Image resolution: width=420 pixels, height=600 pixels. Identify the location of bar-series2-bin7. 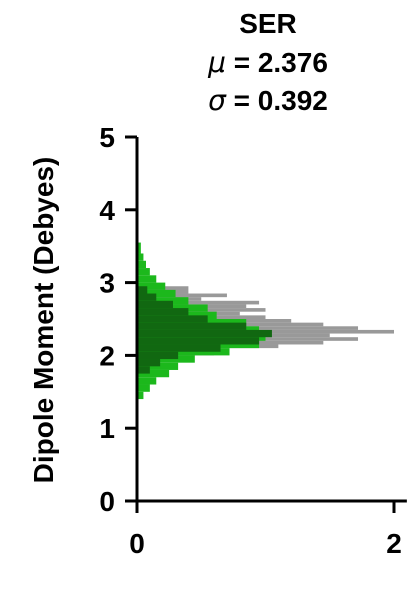
(172, 318).